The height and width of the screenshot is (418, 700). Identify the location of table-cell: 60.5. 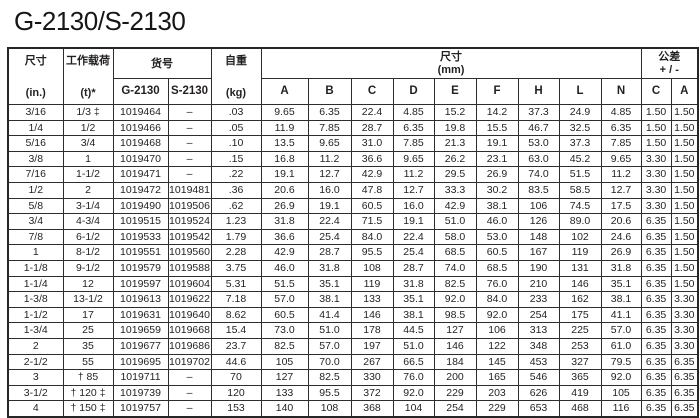
(284, 315).